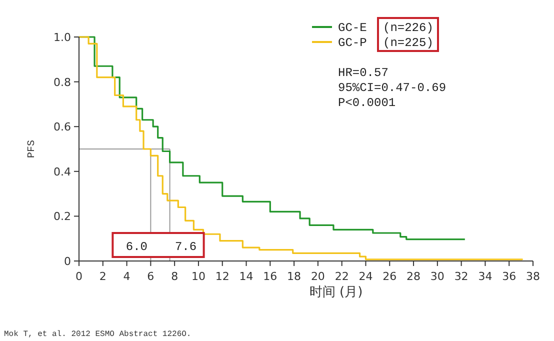  What do you see at coordinates (408, 28) in the screenshot?
I see `text: (n=226)` at bounding box center [408, 28].